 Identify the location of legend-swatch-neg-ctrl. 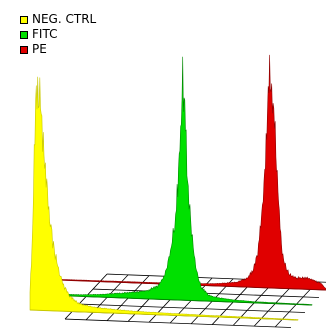
(24, 19).